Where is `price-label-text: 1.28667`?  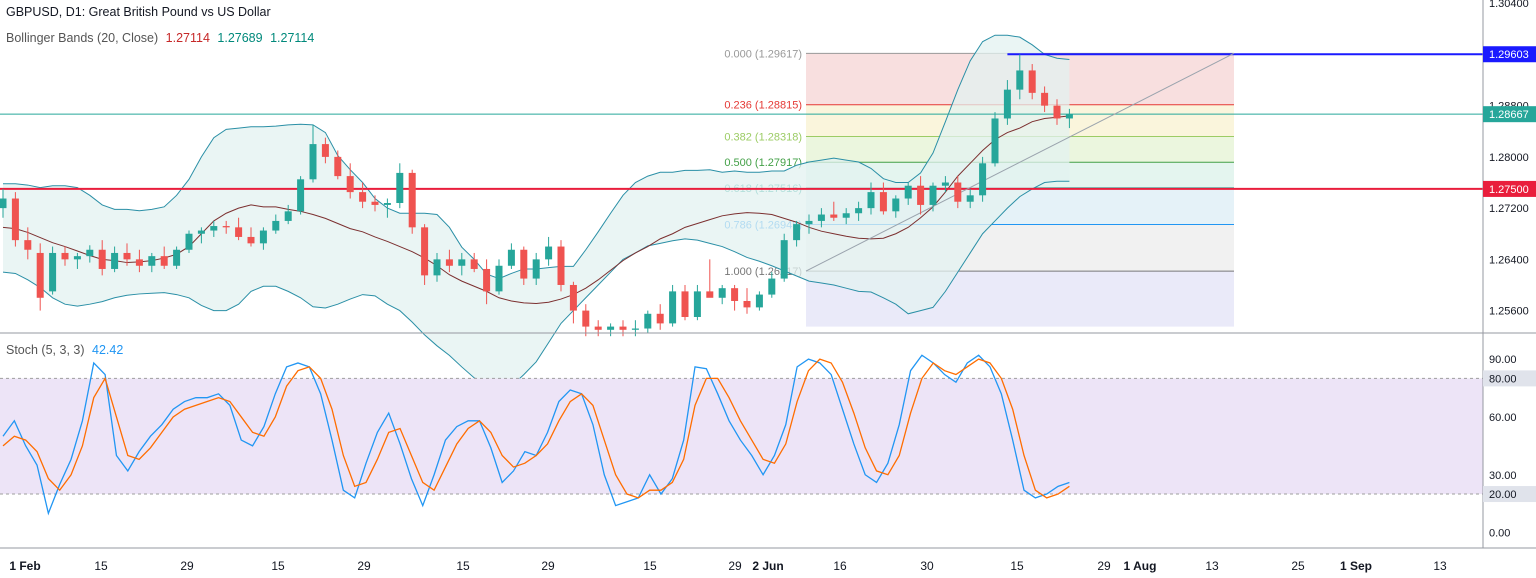
price-label-text: 1.28667 is located at coordinates (1509, 115).